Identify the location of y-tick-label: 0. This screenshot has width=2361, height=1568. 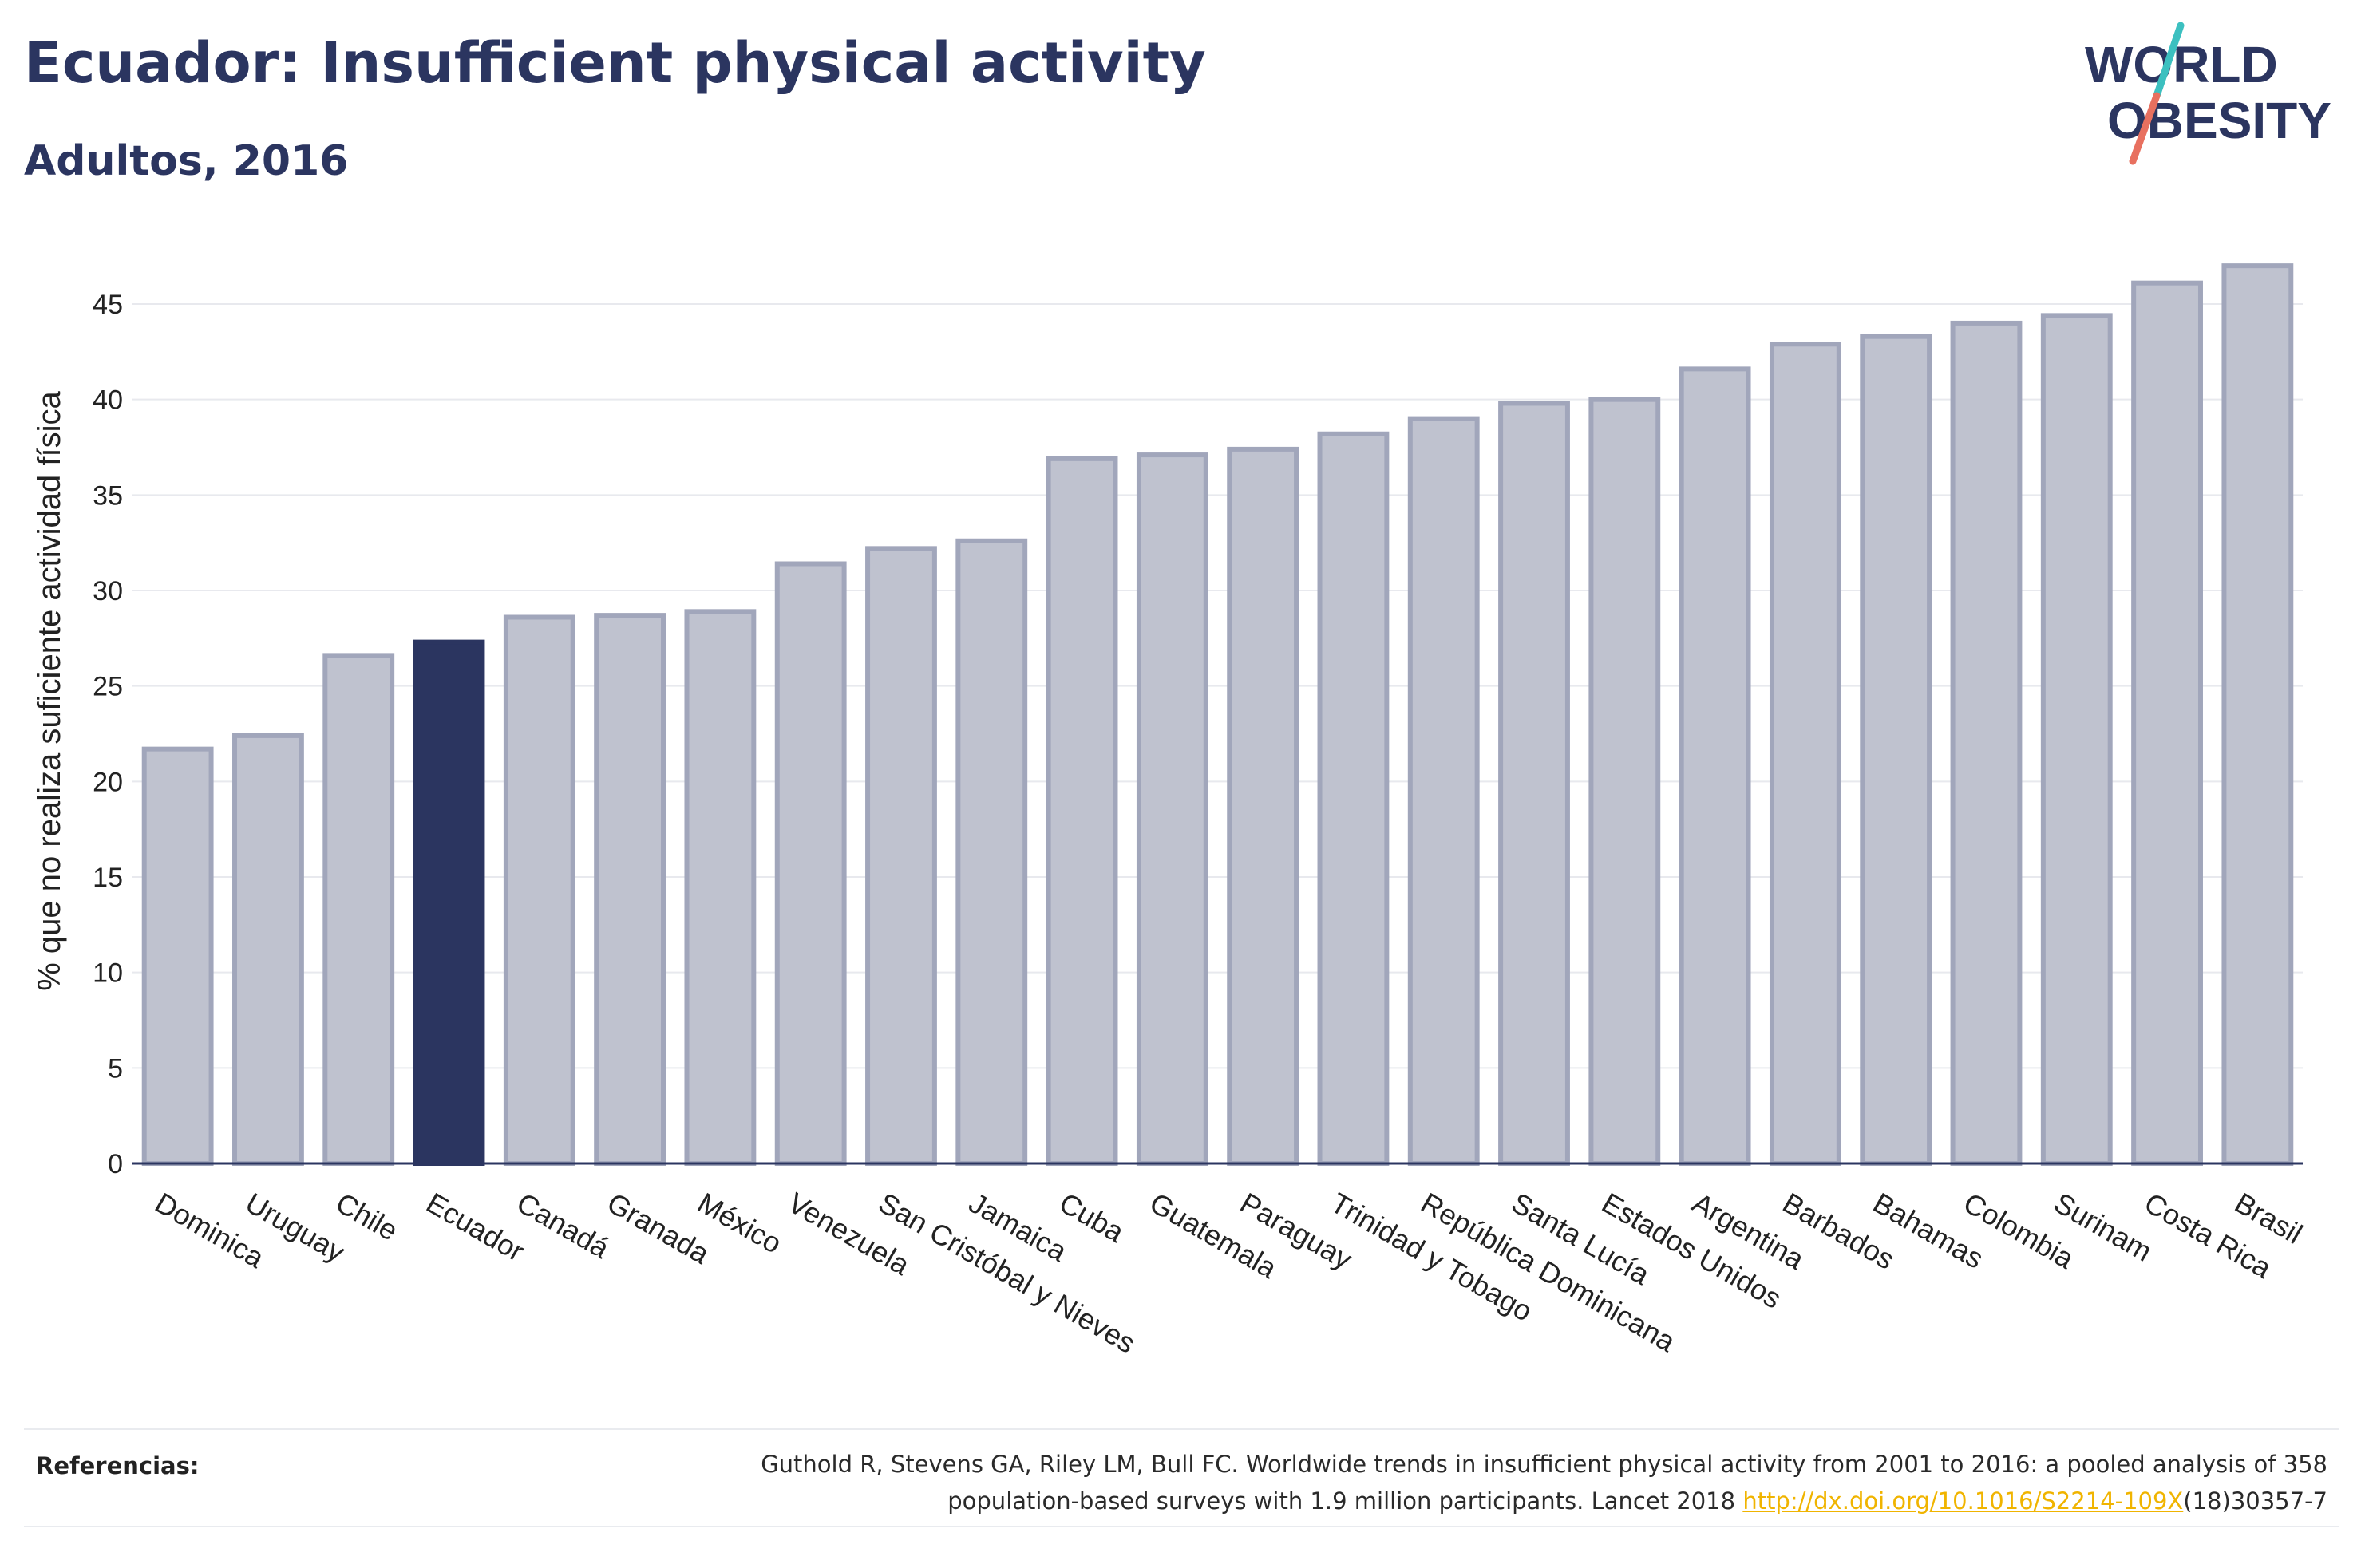
(115, 1164).